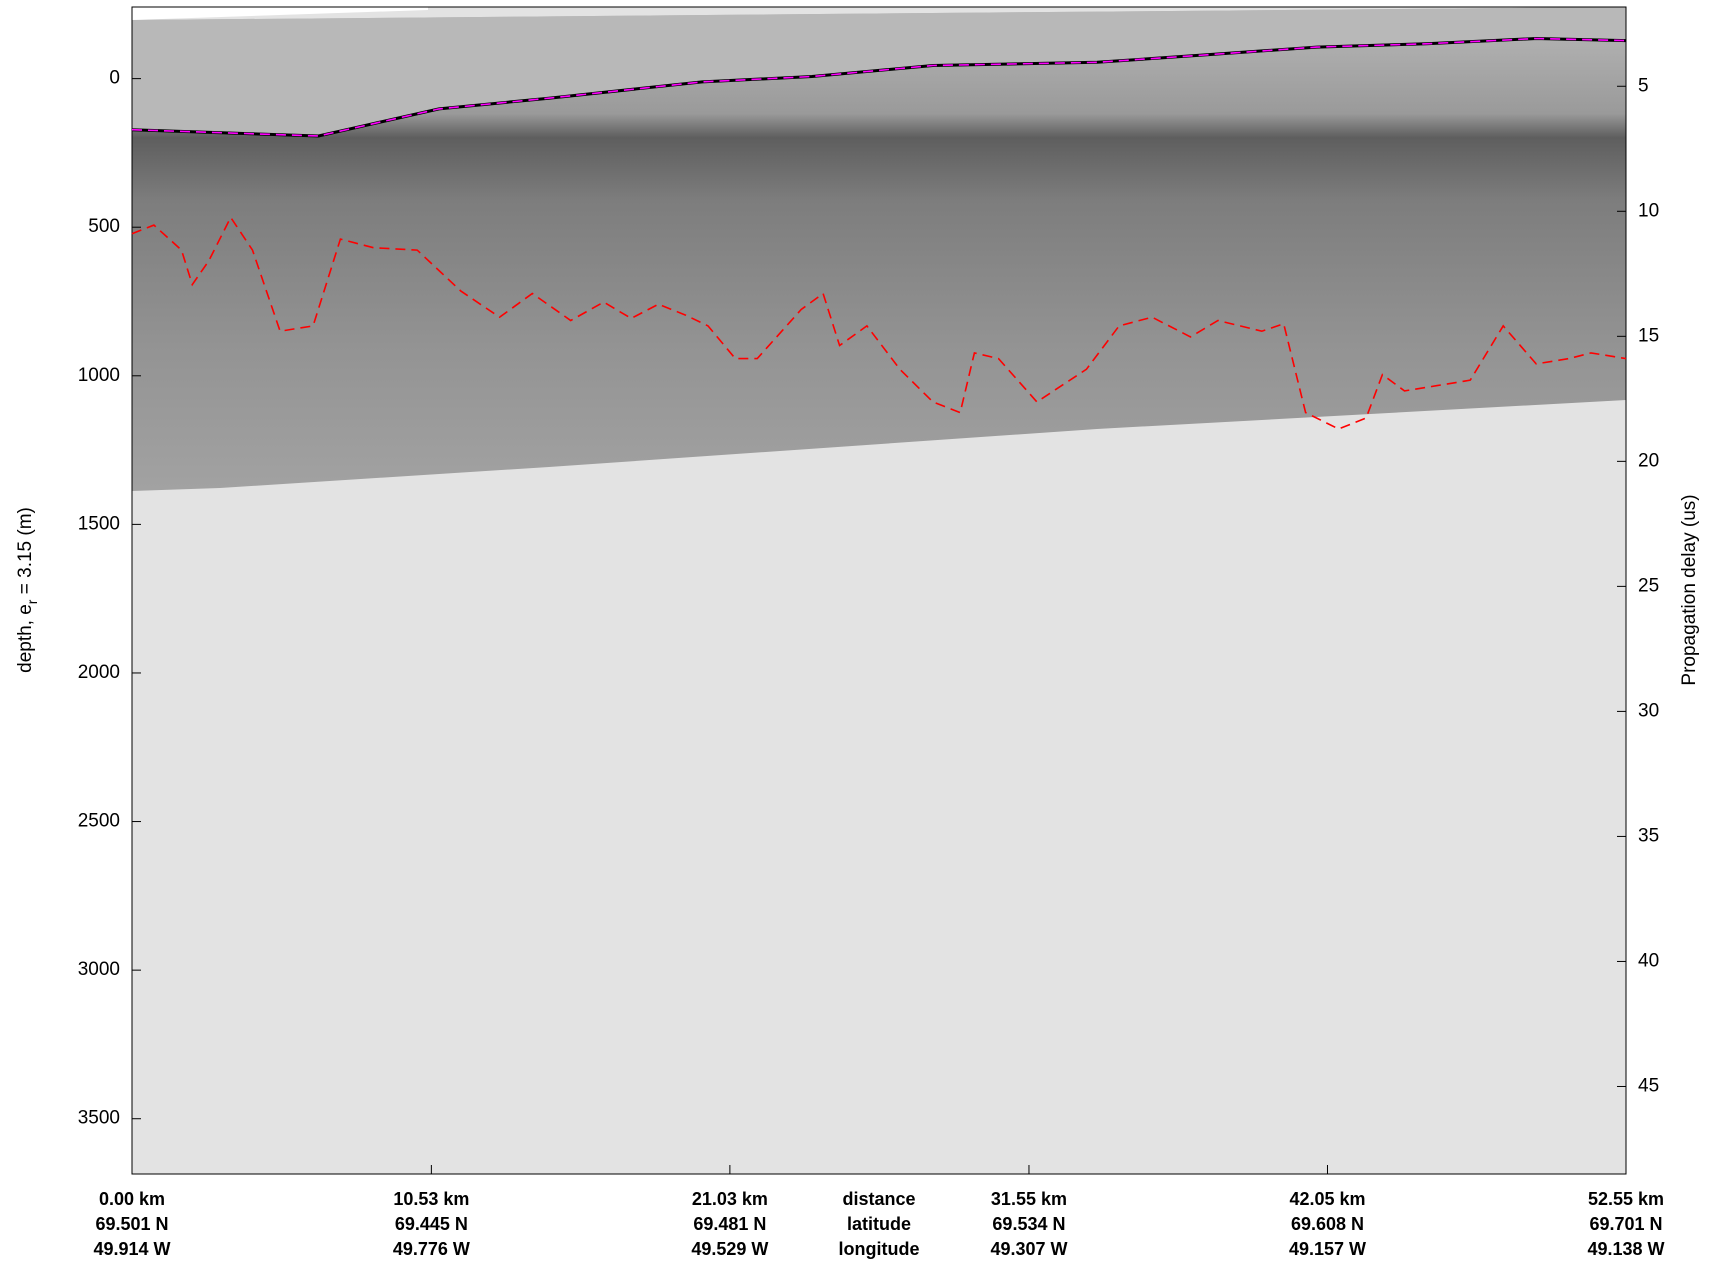  I want to click on y2-tick-label: 40, so click(1648, 960).